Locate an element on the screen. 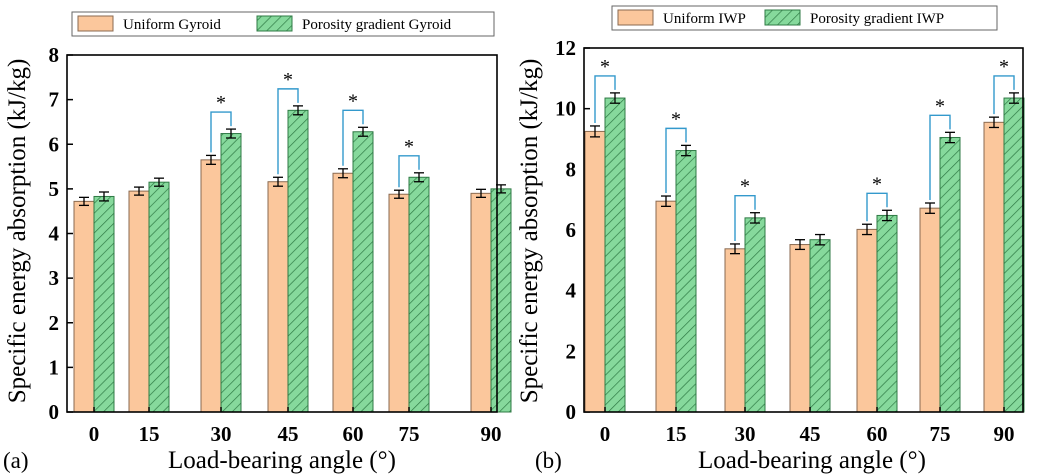 This screenshot has width=1038, height=475. y-tick-label-b: 10 is located at coordinates (565, 109).